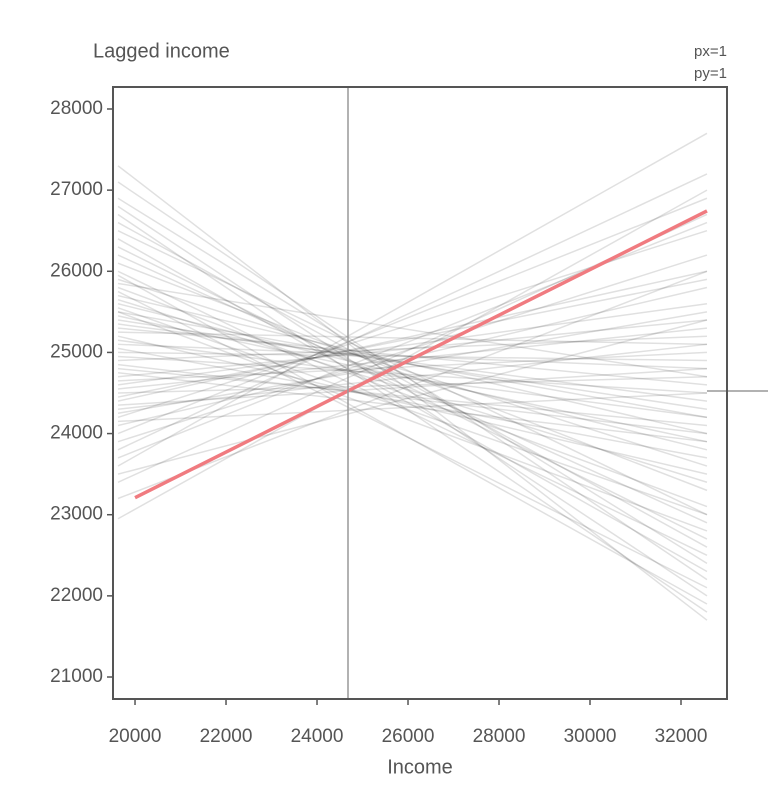 The height and width of the screenshot is (787, 768). I want to click on y-tick-label: 28000, so click(76, 108).